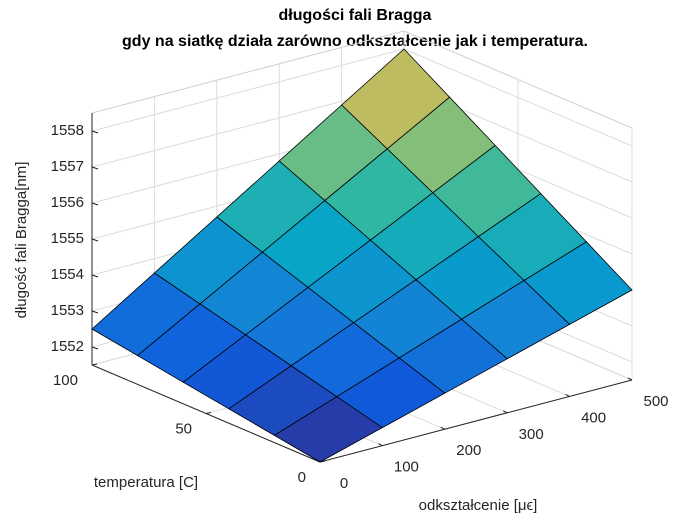  What do you see at coordinates (655, 401) in the screenshot?
I see `x-tick-label: 500` at bounding box center [655, 401].